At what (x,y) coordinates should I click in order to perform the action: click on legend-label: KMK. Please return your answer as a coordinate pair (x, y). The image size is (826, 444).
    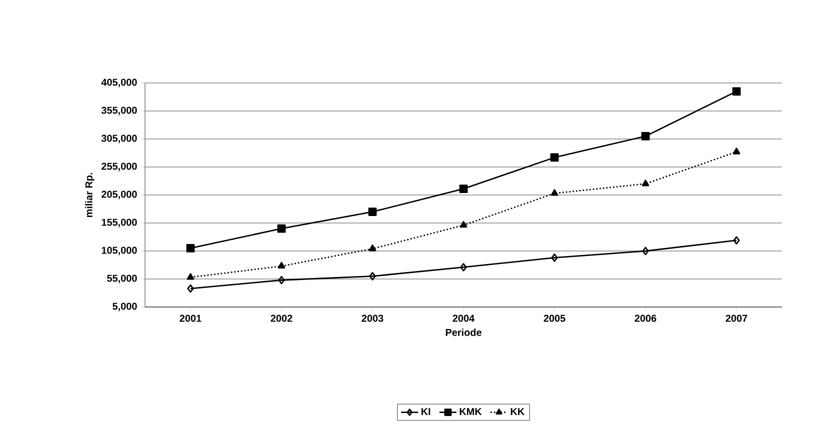
    Looking at the image, I should click on (471, 411).